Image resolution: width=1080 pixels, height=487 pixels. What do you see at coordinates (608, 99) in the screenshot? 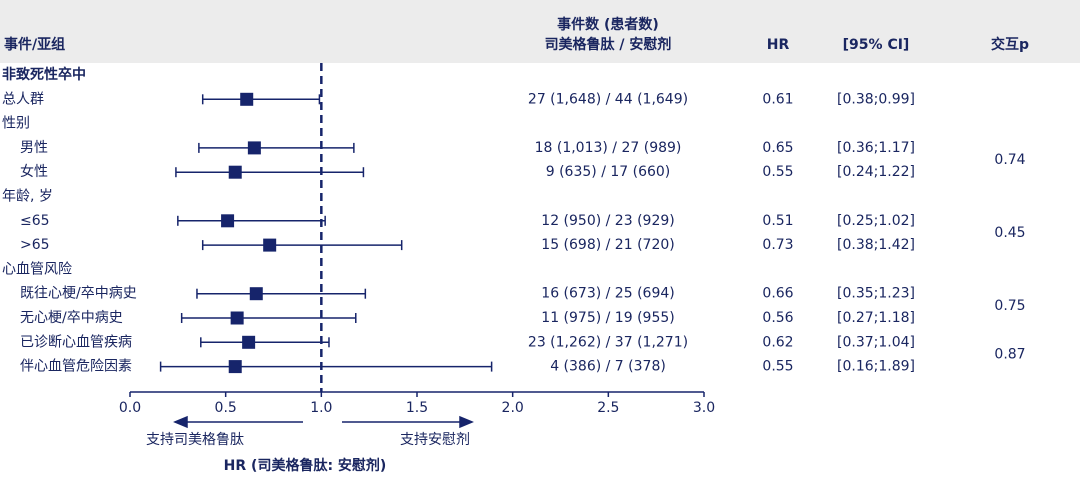
I see `events-label: 27 (1,648) / 44 (1,649)` at bounding box center [608, 99].